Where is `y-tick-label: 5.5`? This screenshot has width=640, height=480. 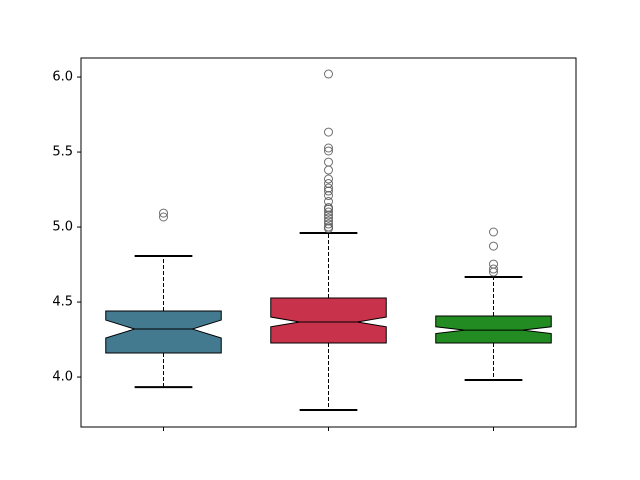
y-tick-label: 5.5 is located at coordinates (62, 152).